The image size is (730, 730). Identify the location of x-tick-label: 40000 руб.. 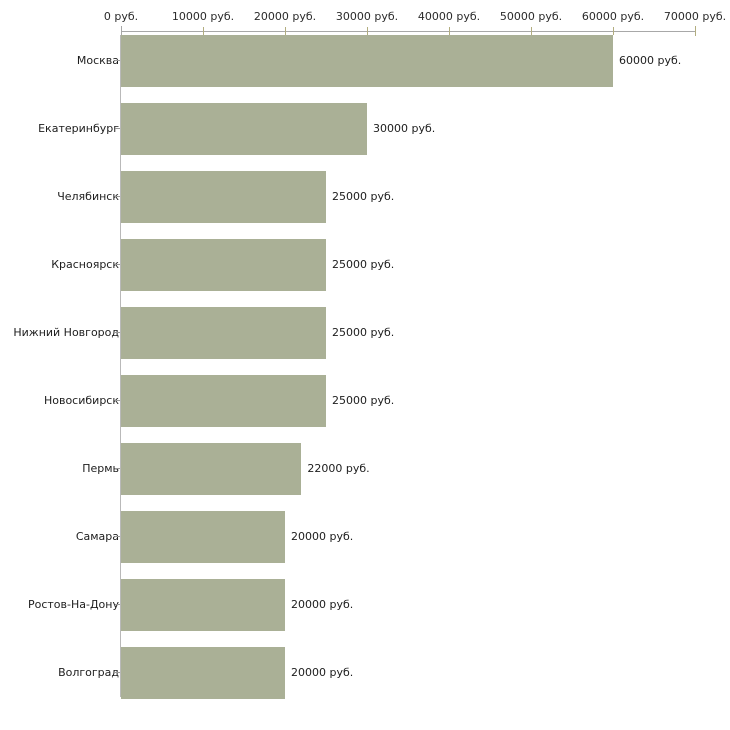
(449, 16).